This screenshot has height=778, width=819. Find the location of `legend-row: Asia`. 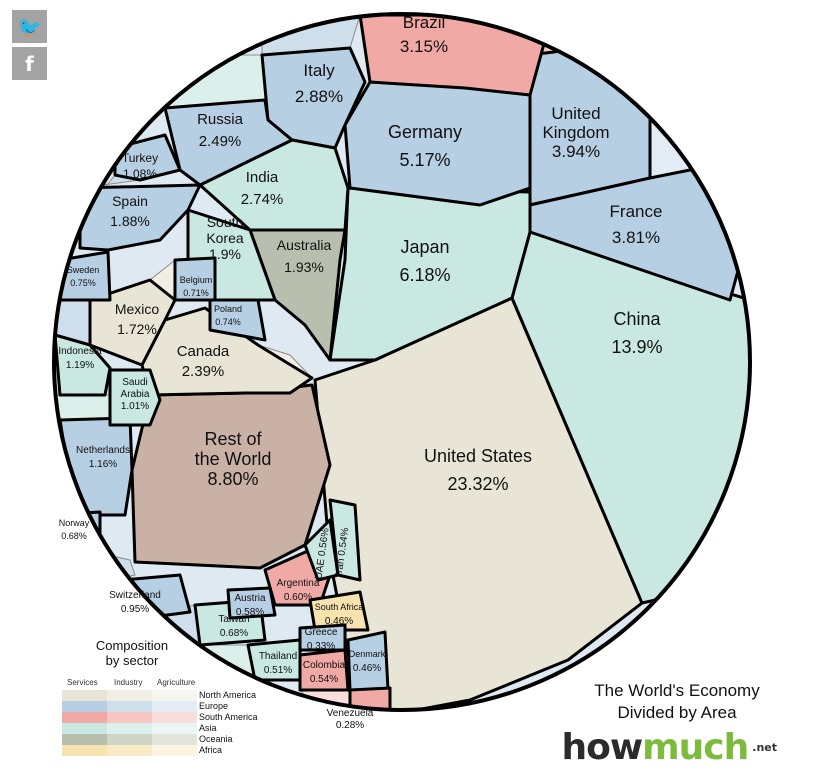

legend-row: Asia is located at coordinates (160, 728).